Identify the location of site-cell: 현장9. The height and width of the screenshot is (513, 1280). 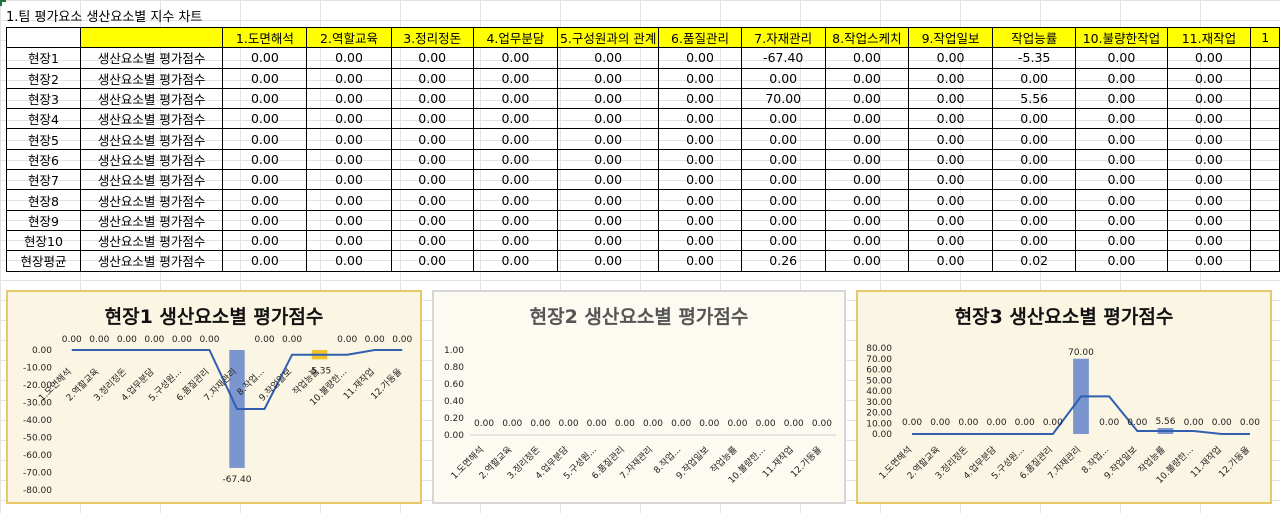
(43, 220).